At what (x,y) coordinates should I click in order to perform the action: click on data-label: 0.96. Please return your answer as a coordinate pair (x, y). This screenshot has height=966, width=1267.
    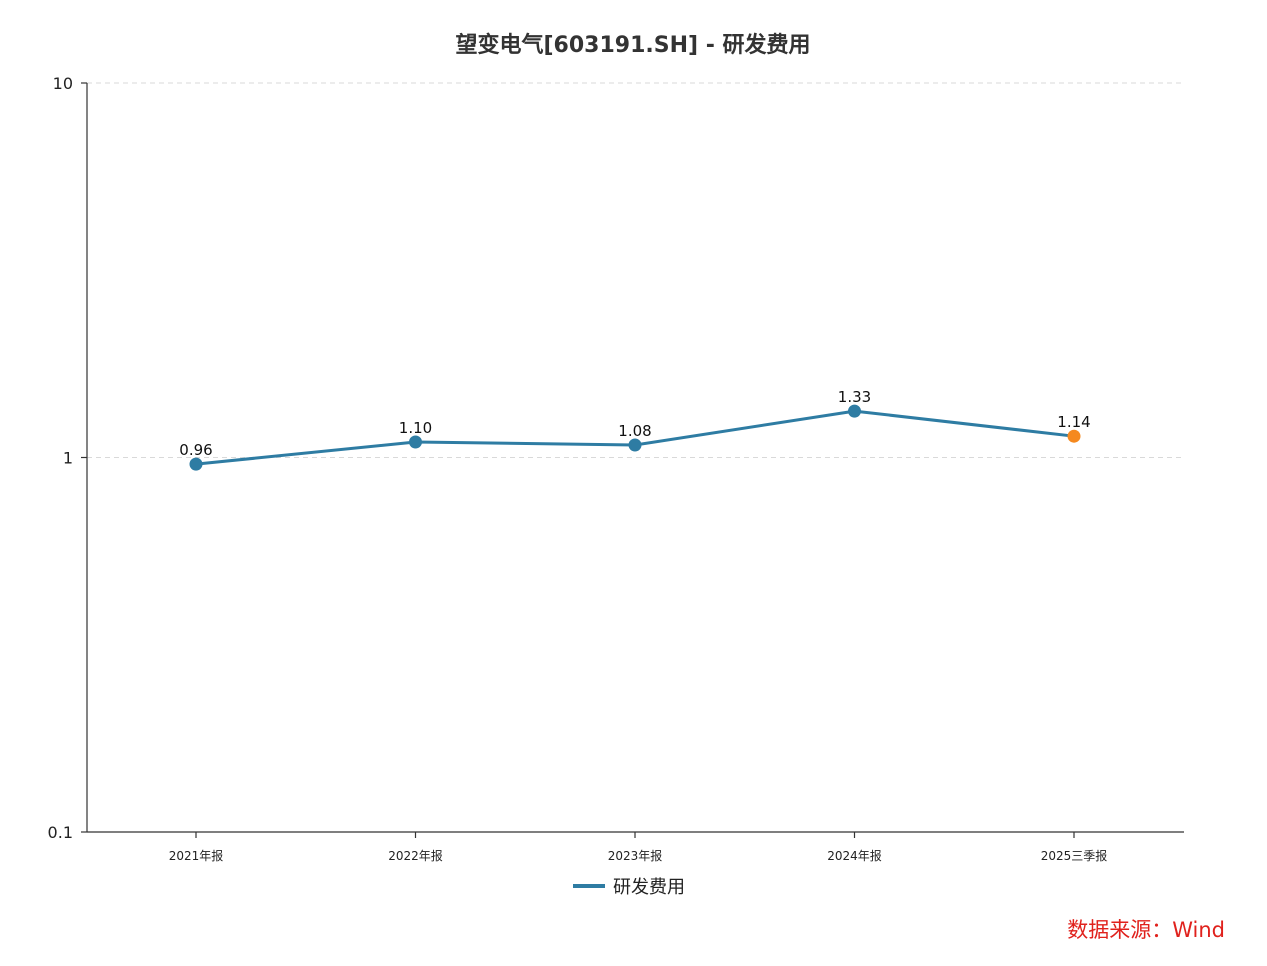
    Looking at the image, I should click on (195, 450).